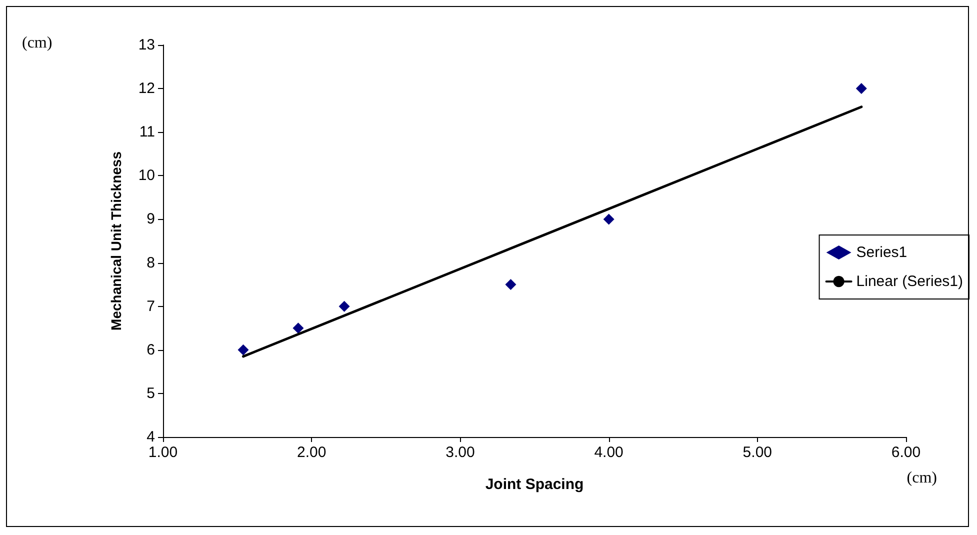 The image size is (977, 535). I want to click on y-tick-label: 7, so click(150, 306).